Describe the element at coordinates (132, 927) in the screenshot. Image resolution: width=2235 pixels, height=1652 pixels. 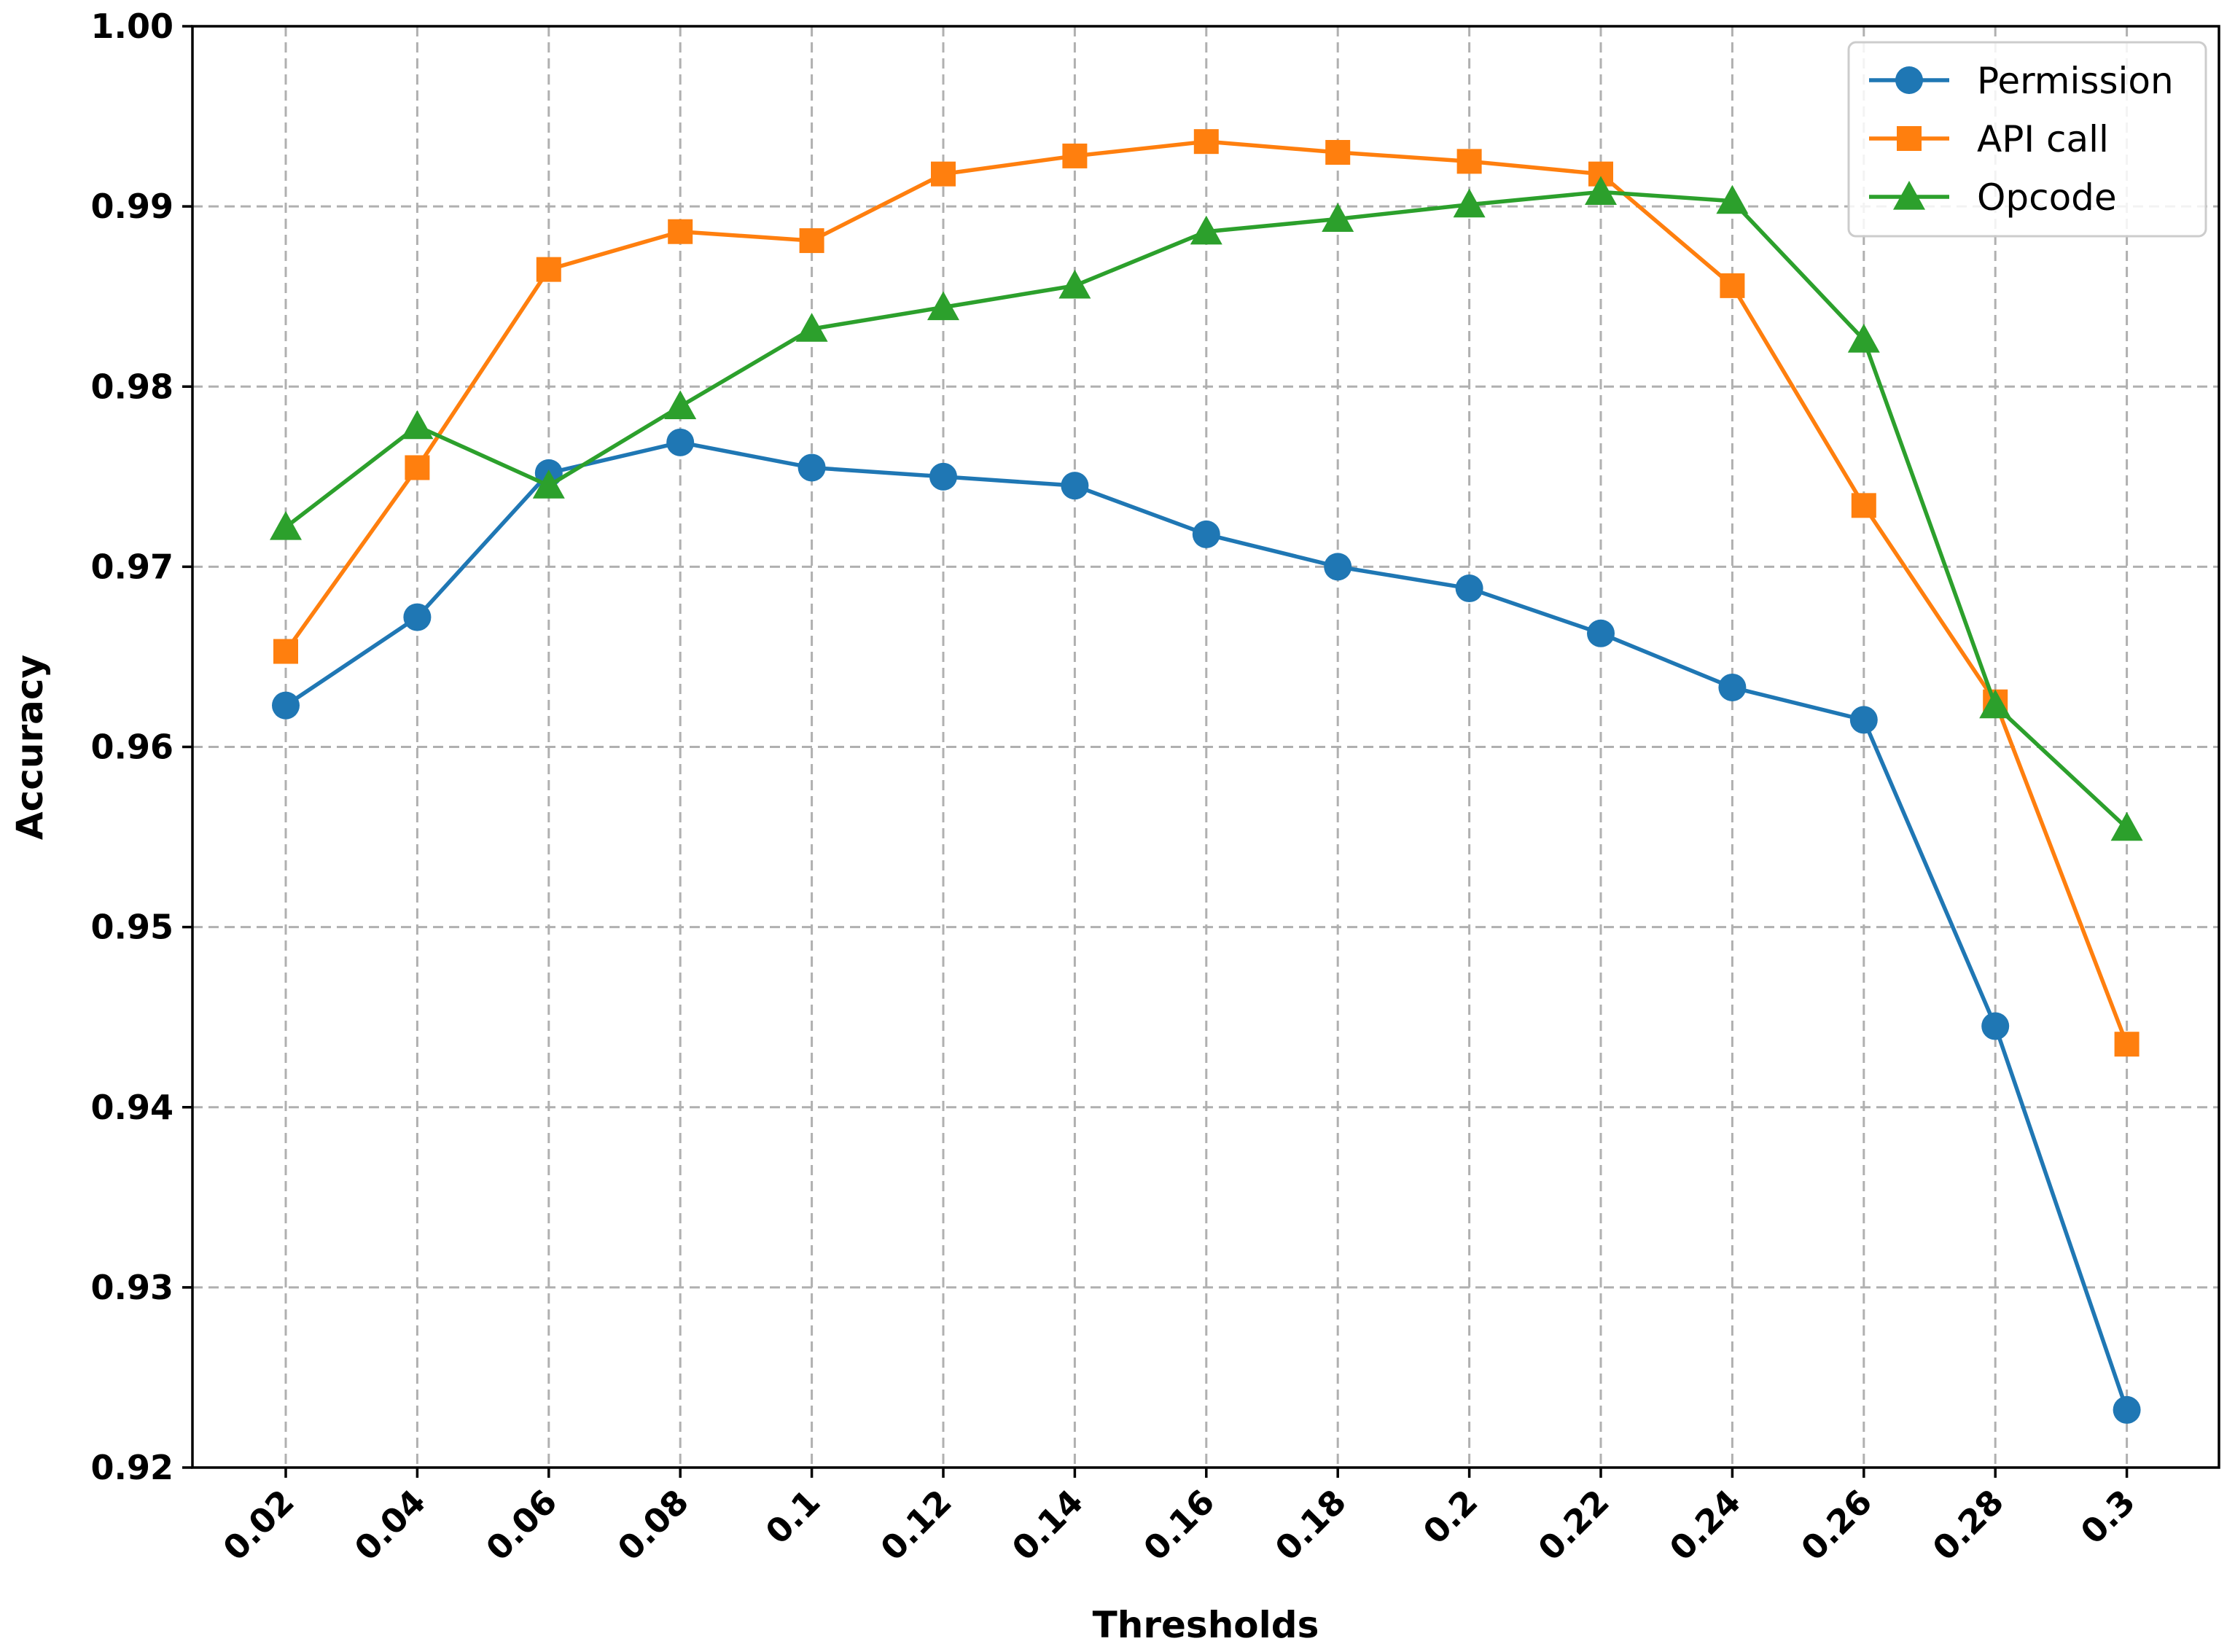
I see `y-tick-label: 0.95` at that location.